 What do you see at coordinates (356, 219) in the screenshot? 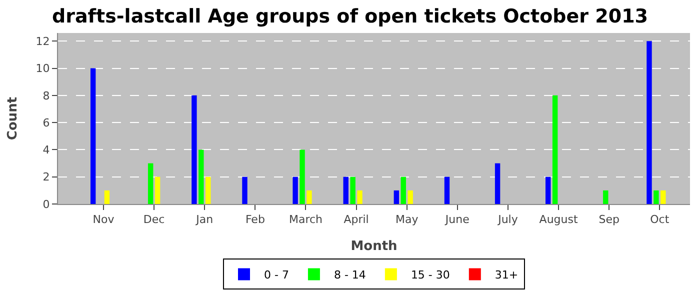
I see `x-tick-label: April` at bounding box center [356, 219].